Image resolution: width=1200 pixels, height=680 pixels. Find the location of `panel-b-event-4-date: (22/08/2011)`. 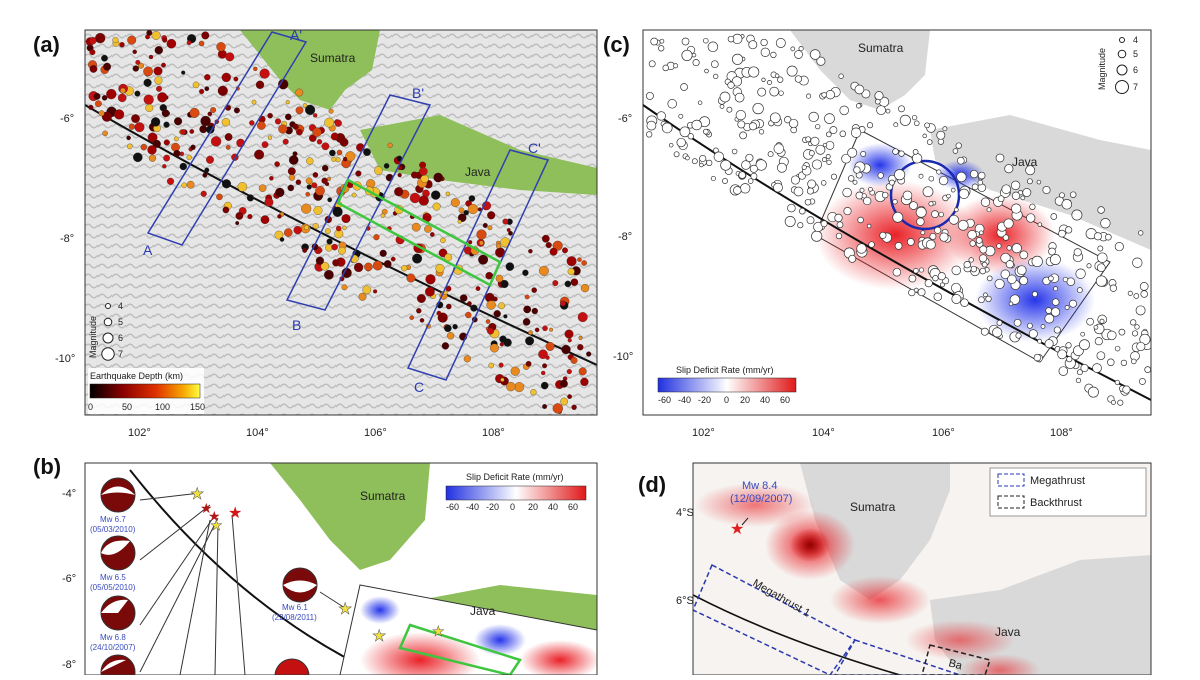

panel-b-event-4-date: (22/08/2011) is located at coordinates (294, 617).